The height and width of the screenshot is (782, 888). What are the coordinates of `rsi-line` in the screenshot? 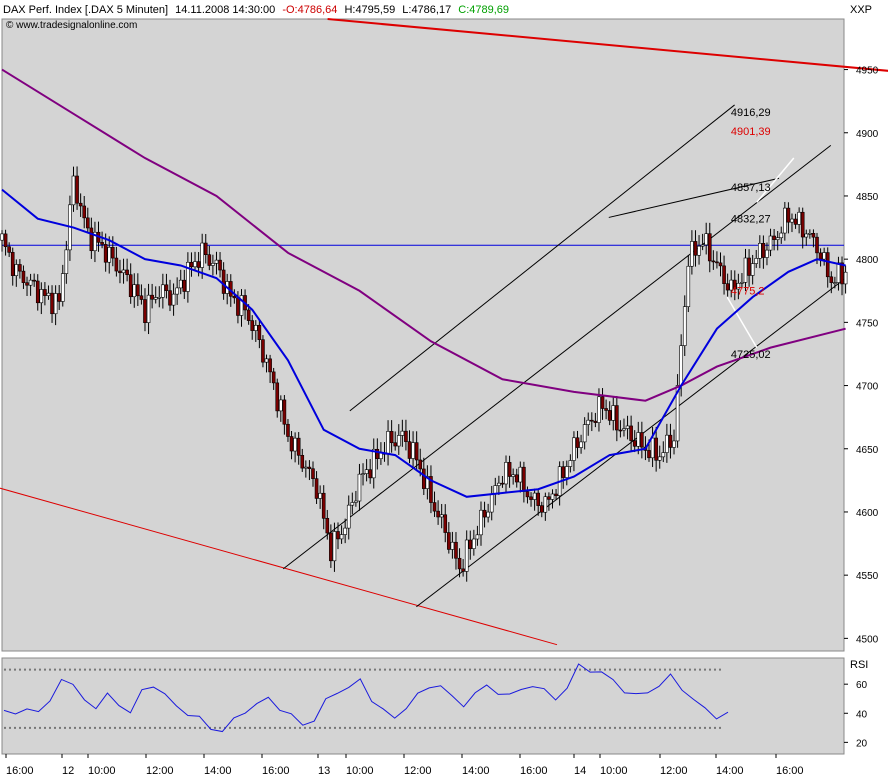 It's located at (366, 698).